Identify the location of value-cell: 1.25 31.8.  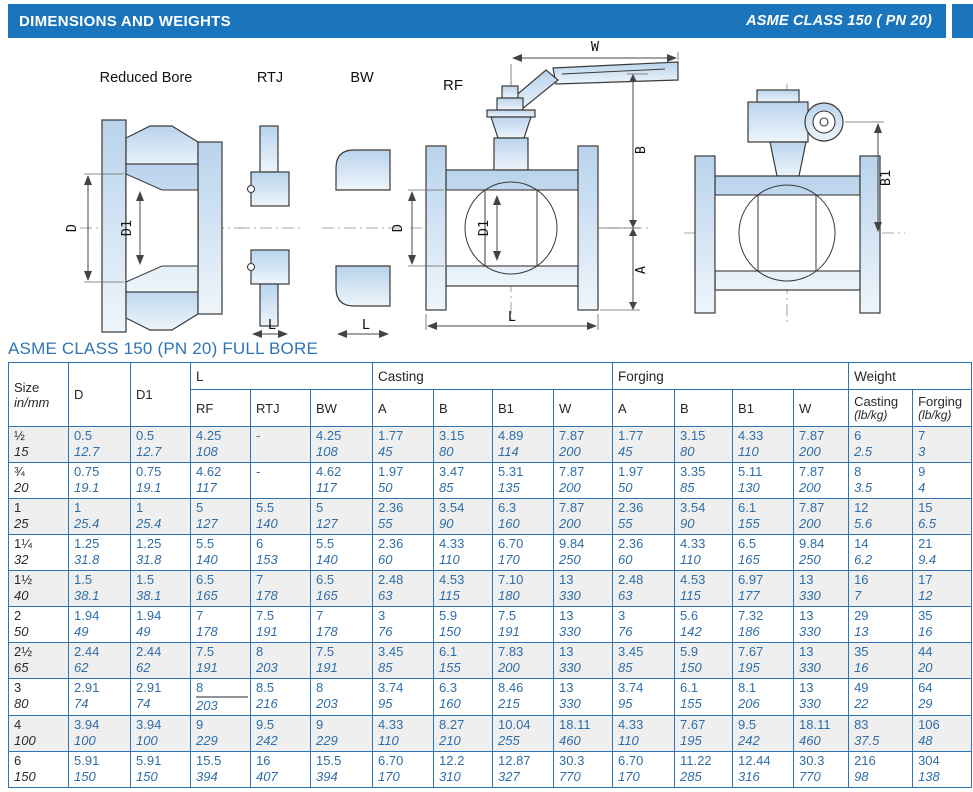
(99, 552).